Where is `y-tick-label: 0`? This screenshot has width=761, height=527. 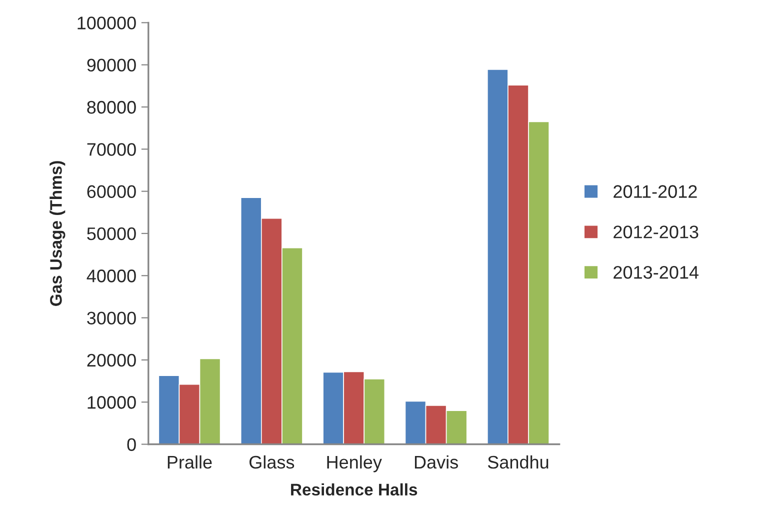
y-tick-label: 0 is located at coordinates (131, 444).